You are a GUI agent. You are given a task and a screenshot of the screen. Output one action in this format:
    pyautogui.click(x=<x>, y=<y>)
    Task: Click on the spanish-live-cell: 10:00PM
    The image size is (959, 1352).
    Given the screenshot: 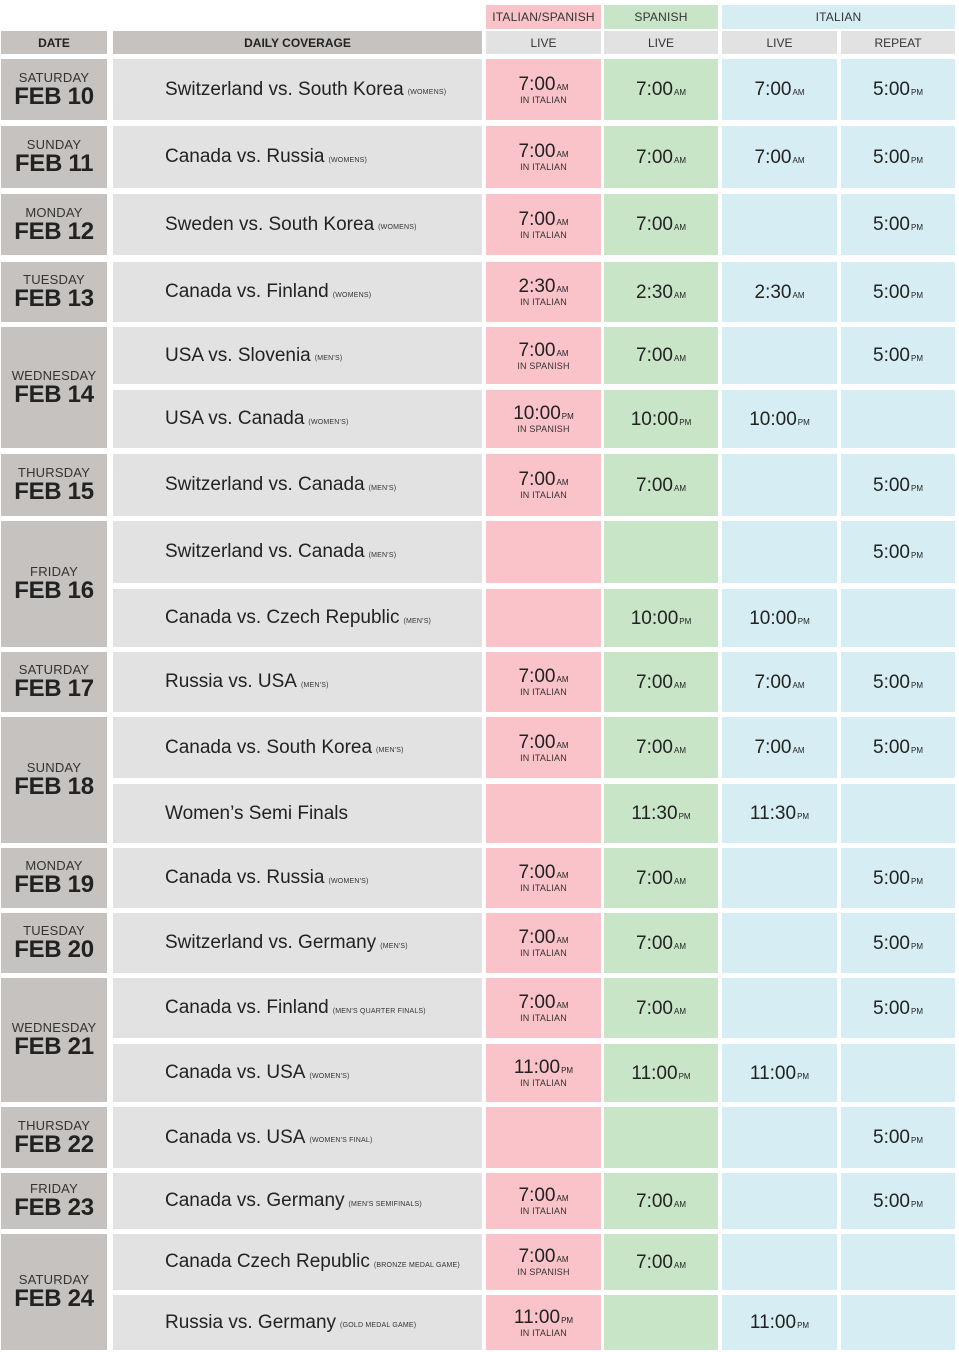 What is the action you would take?
    pyautogui.click(x=661, y=419)
    